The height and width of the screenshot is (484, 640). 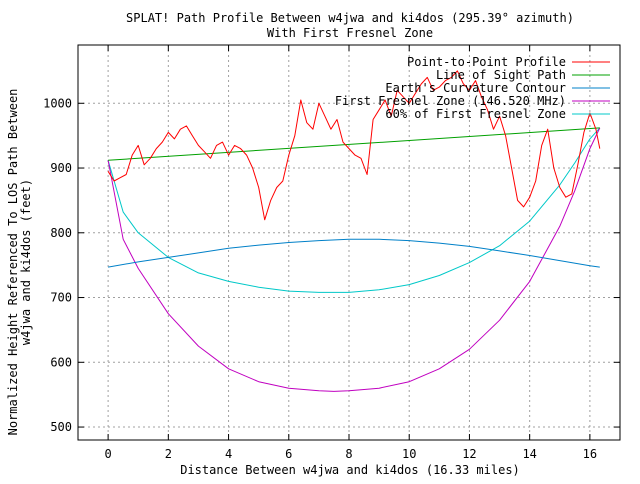 I want to click on series-line-of-sight-path-line, so click(x=354, y=144).